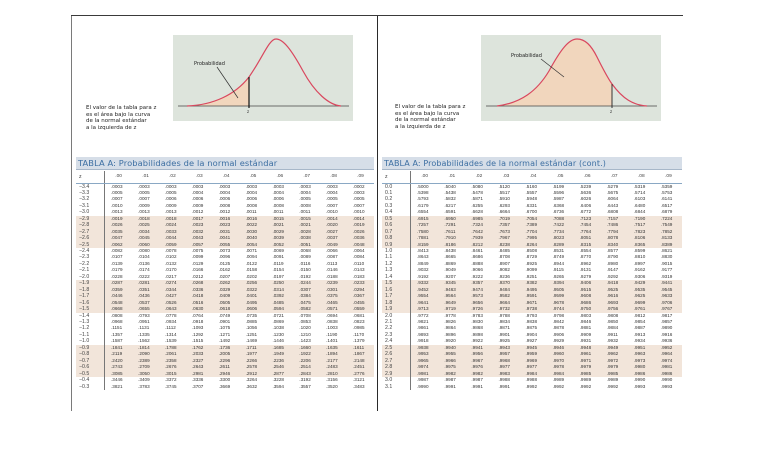 Image resolution: width=768 pixels, height=466 pixels. I want to click on probability-cell: .9979, so click(587, 367).